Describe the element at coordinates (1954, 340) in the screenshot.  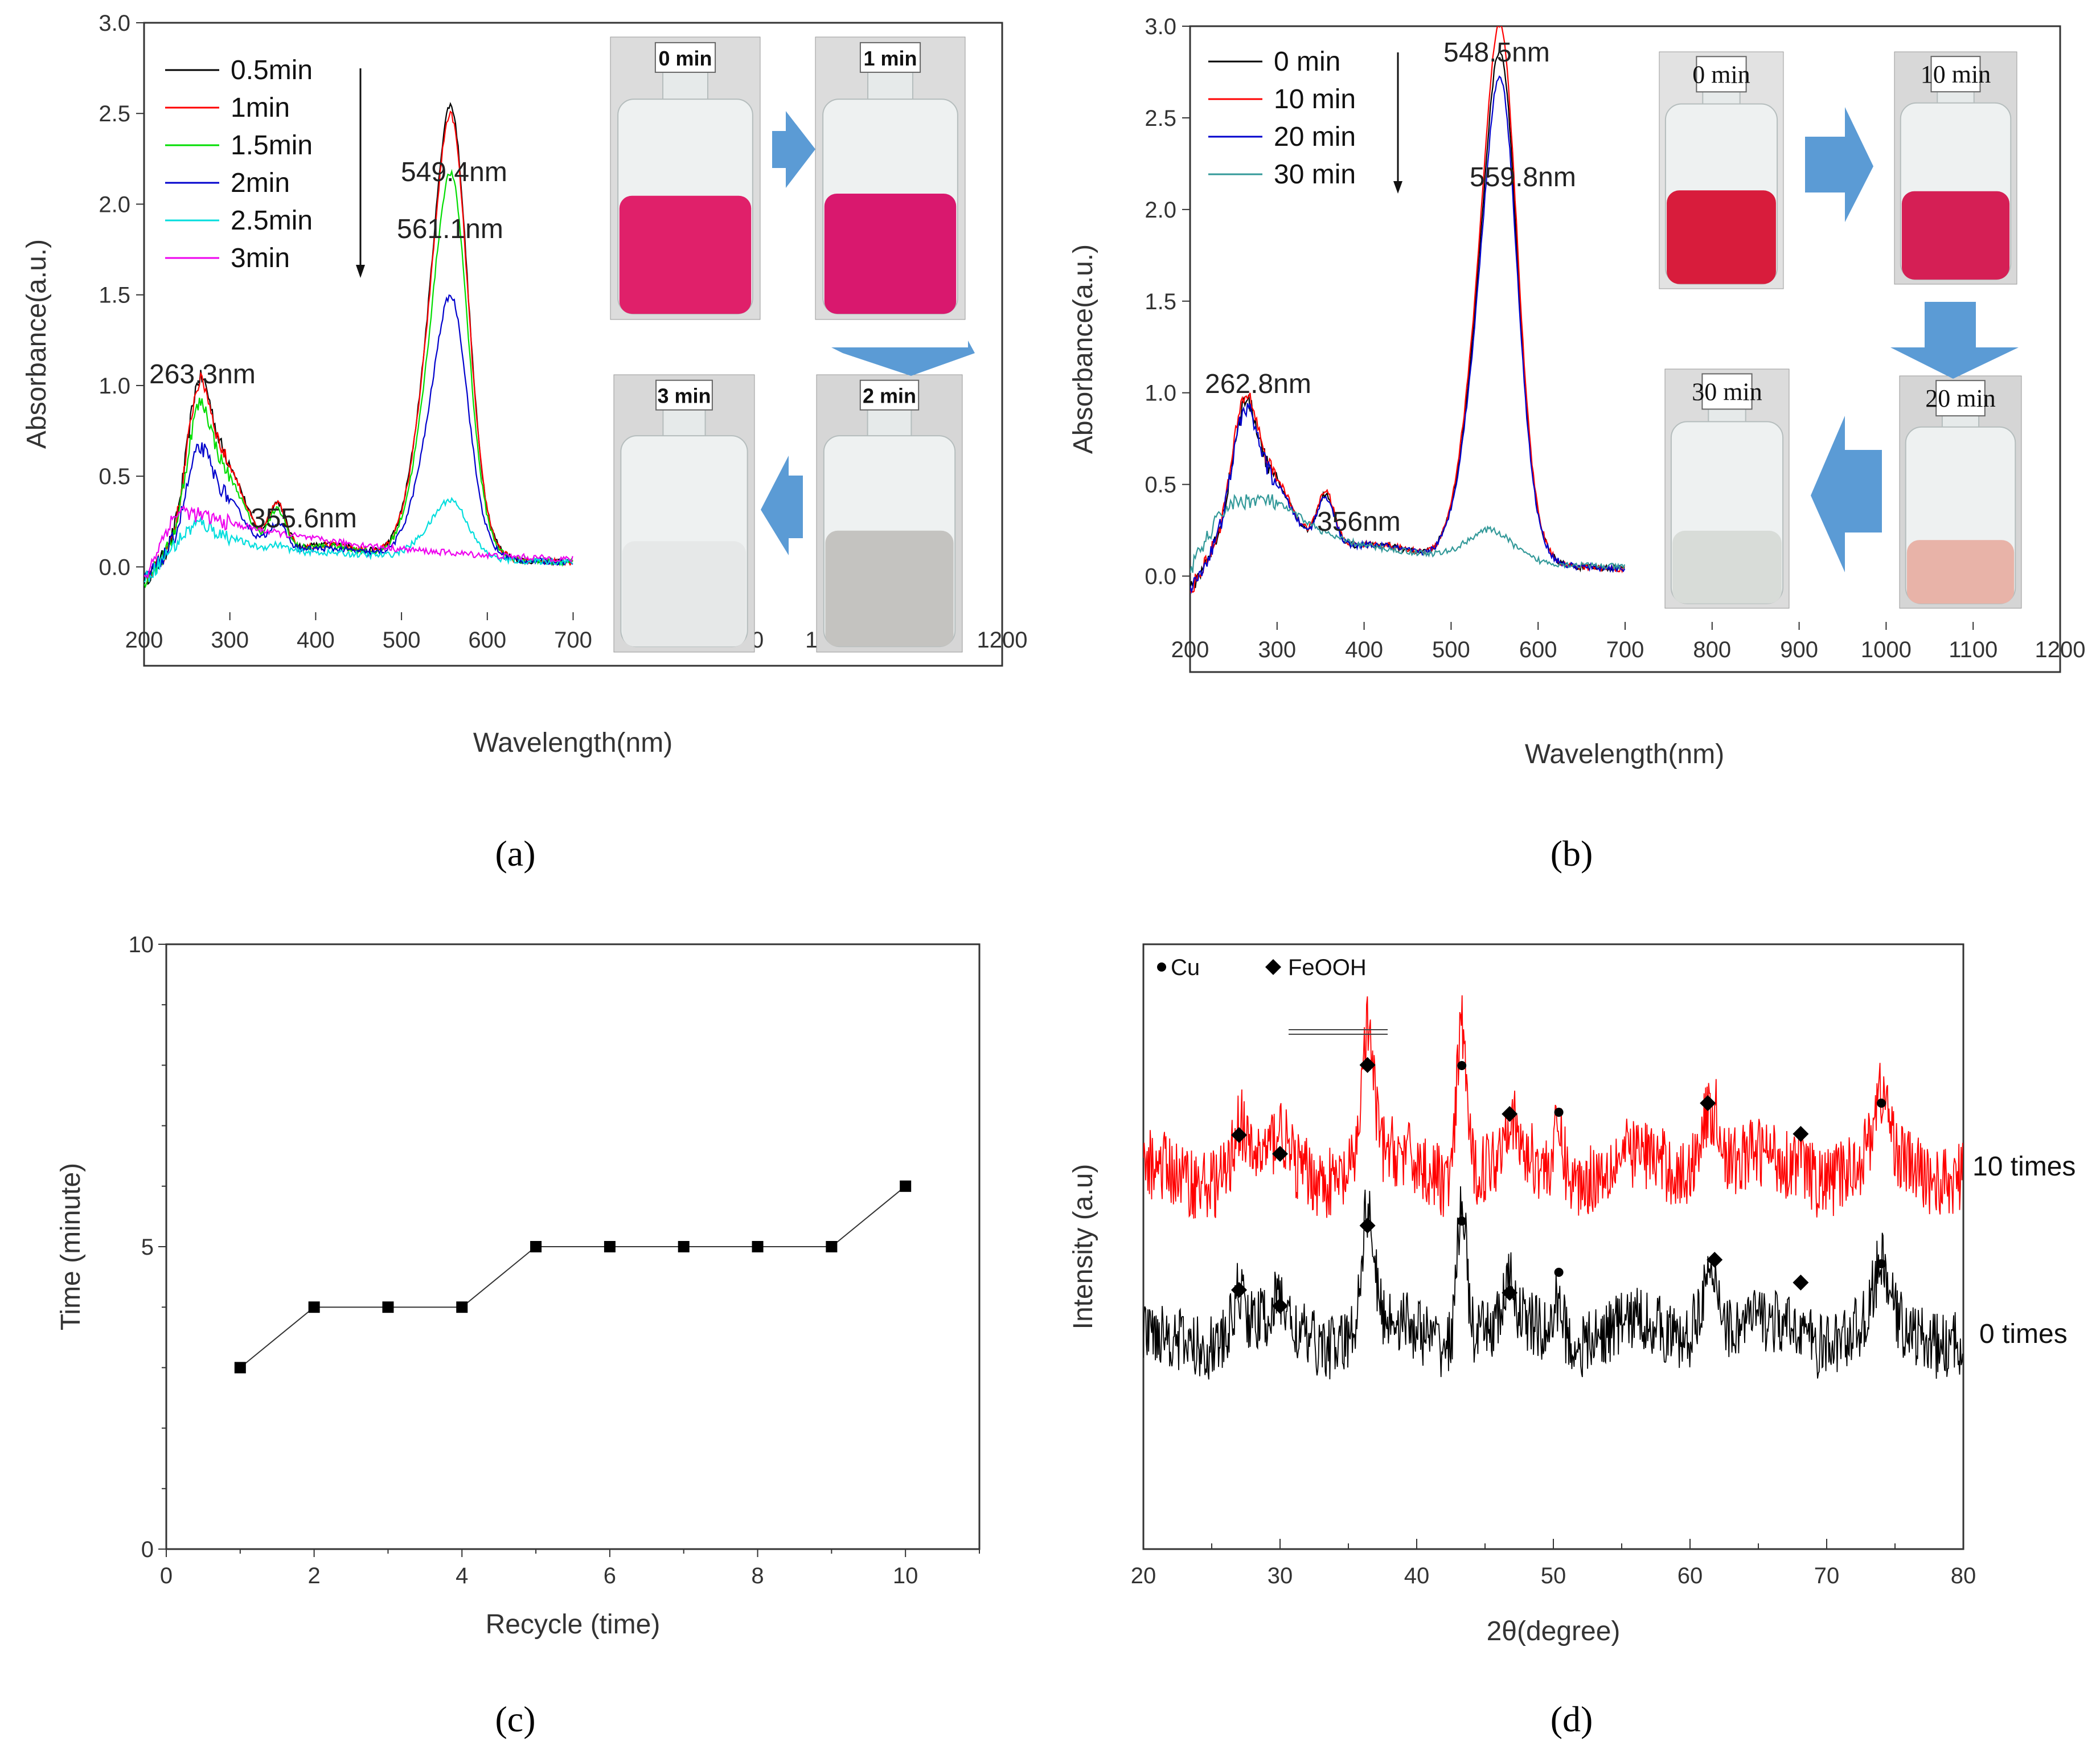
I see `arrow-down-b` at that location.